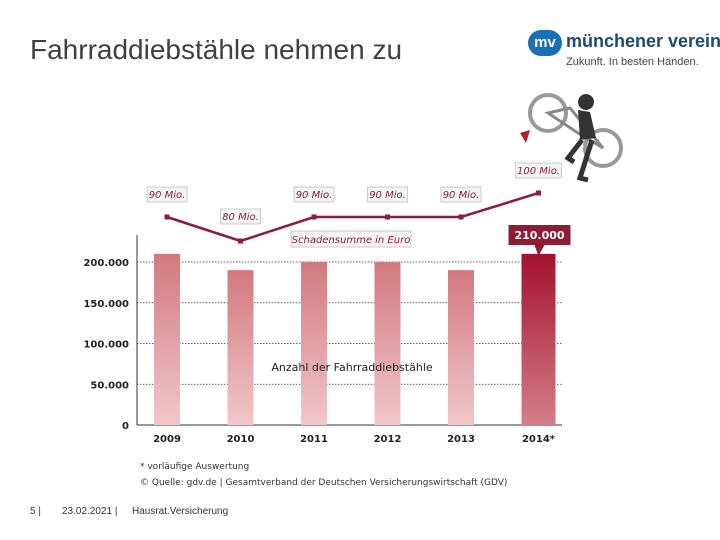 This screenshot has width=720, height=540. I want to click on x-tick-label: 2009, so click(167, 439).